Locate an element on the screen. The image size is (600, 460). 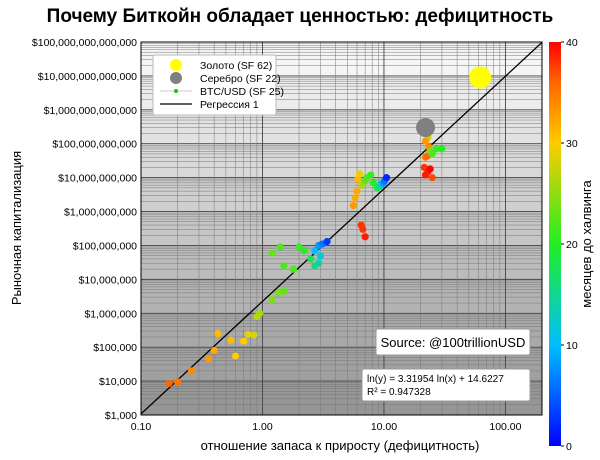
r-squared-text: R² = 0.947328 is located at coordinates (399, 392).